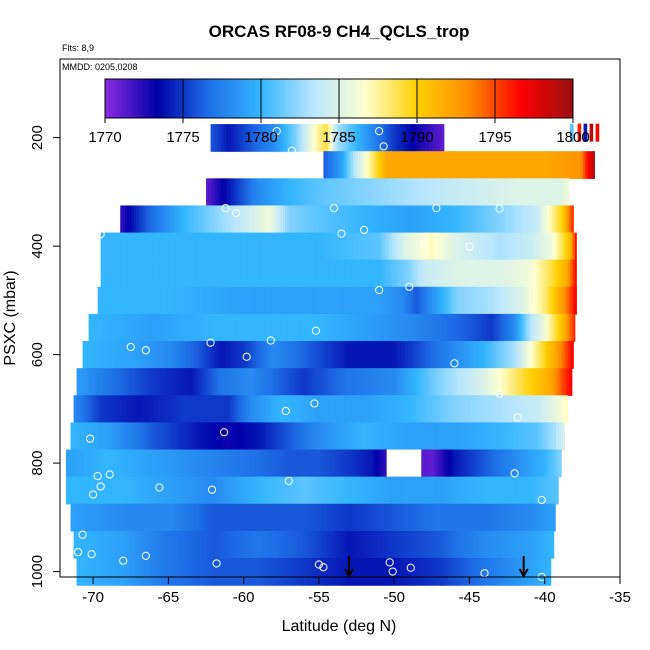 The height and width of the screenshot is (650, 650). I want to click on arrow-head, so click(349, 573).